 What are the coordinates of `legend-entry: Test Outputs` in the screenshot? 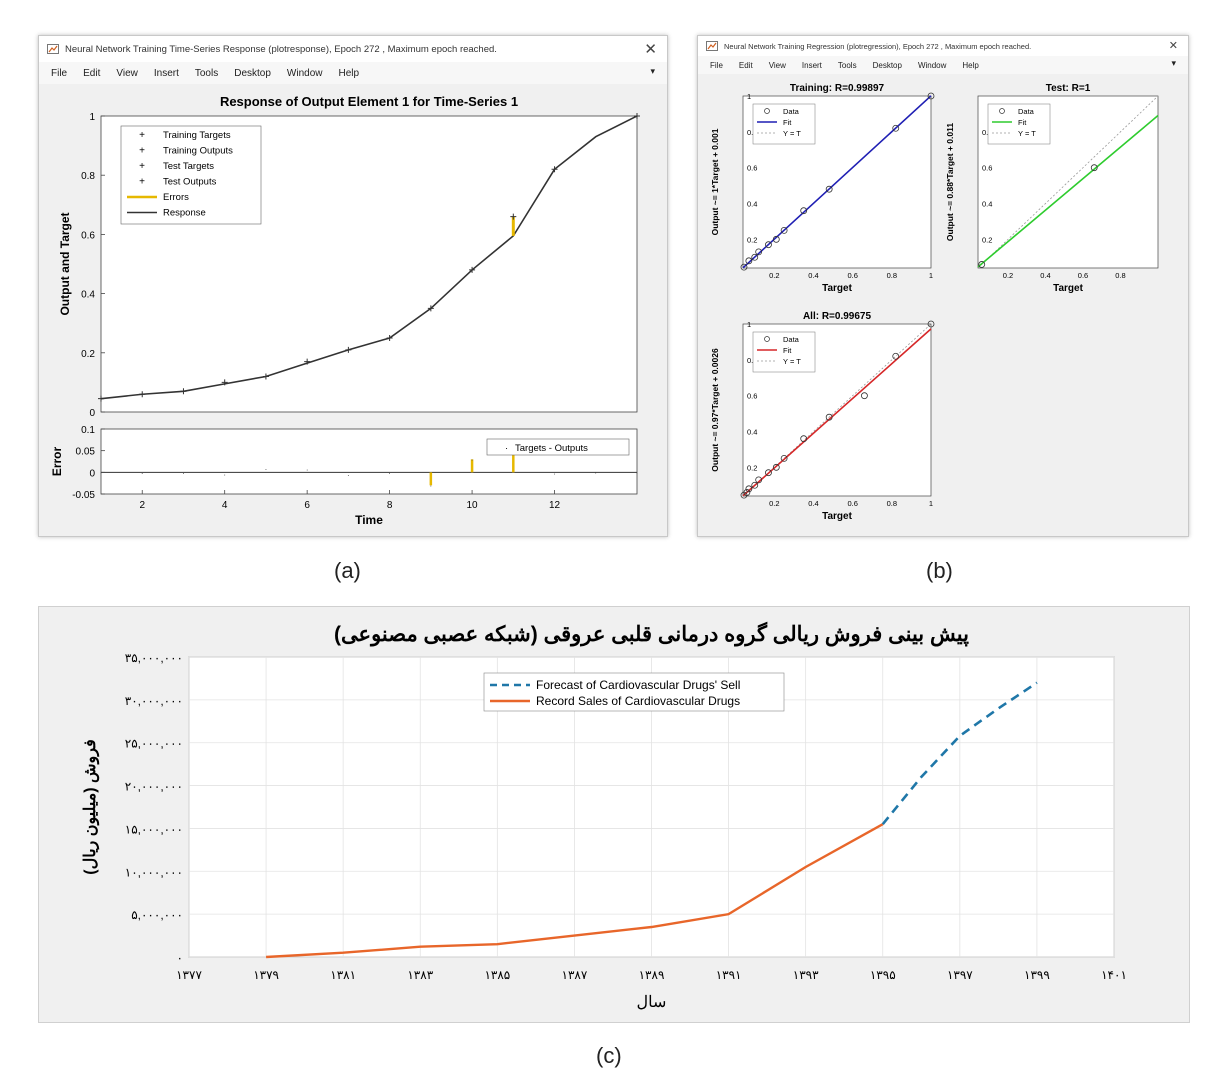 It's located at (190, 182).